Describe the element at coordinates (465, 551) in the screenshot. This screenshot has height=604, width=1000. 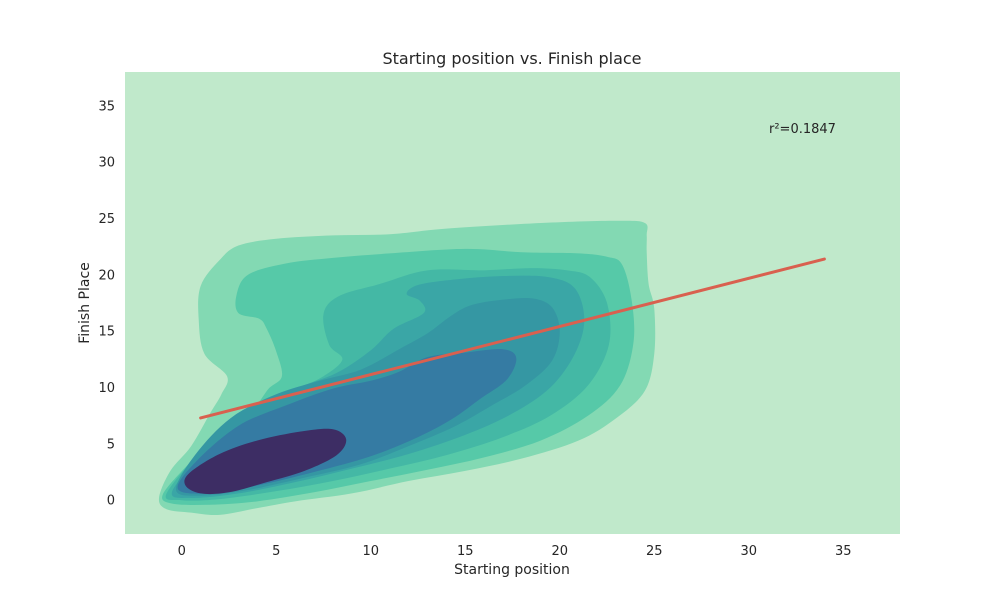
I see `x-tick-label: 15` at that location.